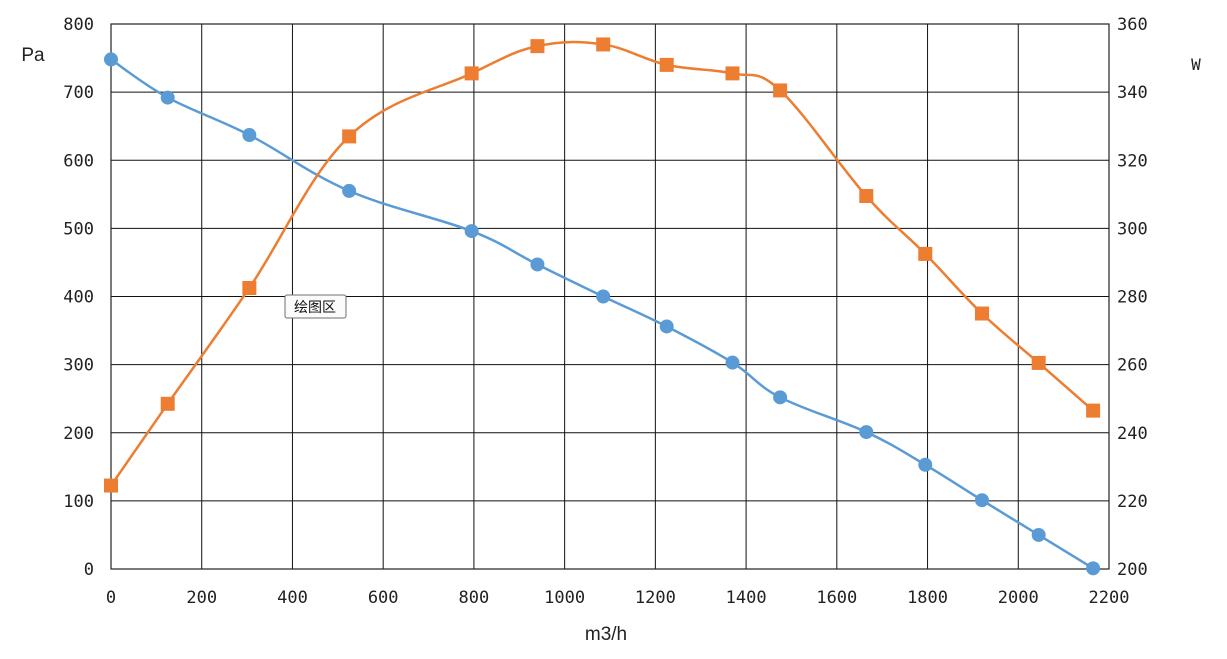  Describe the element at coordinates (111, 598) in the screenshot. I see `x-tick-label: 0` at that location.